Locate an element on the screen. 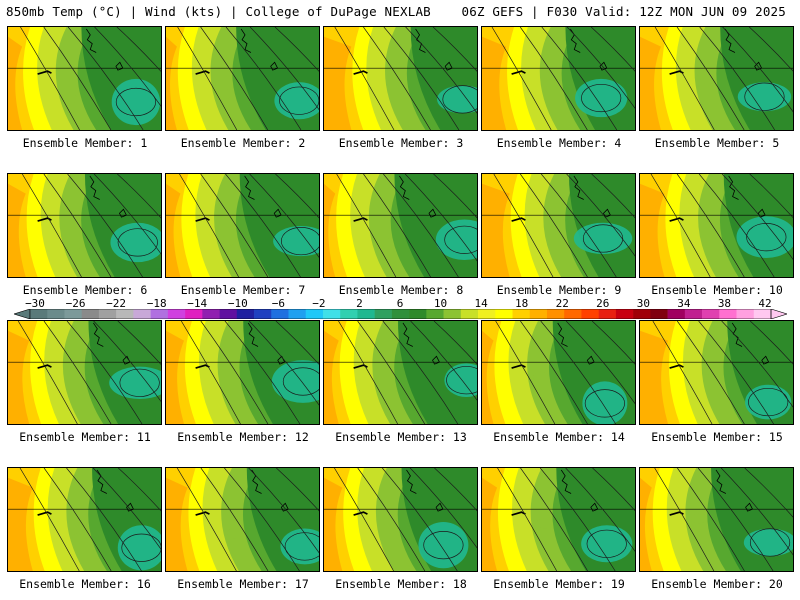 The image size is (800, 600). colorbar-tick-label: 42 is located at coordinates (765, 303).